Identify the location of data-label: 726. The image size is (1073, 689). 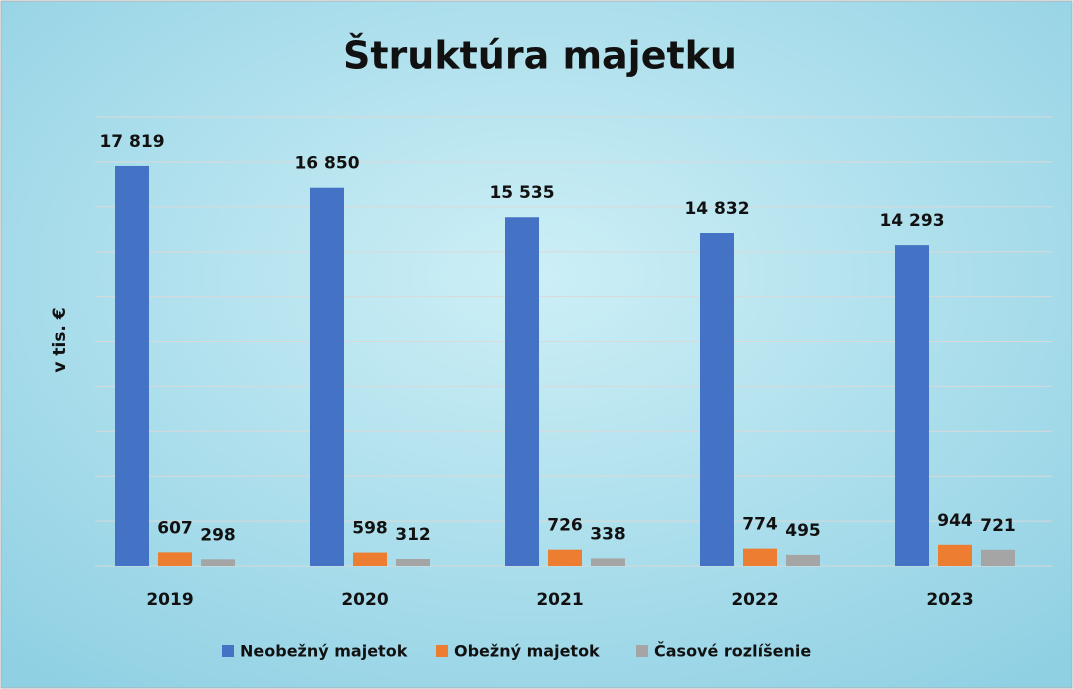
(565, 526).